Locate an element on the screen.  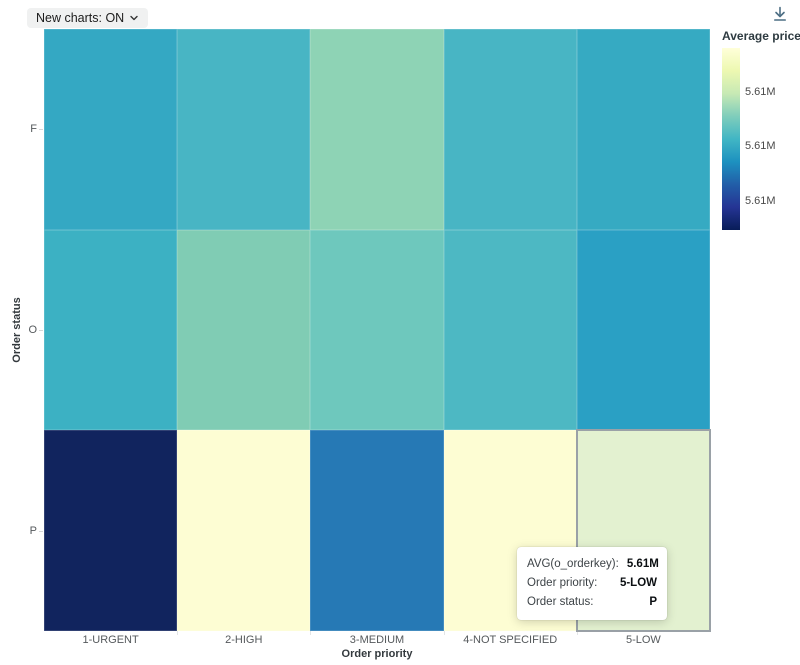
legend-gradient-bar is located at coordinates (731, 139).